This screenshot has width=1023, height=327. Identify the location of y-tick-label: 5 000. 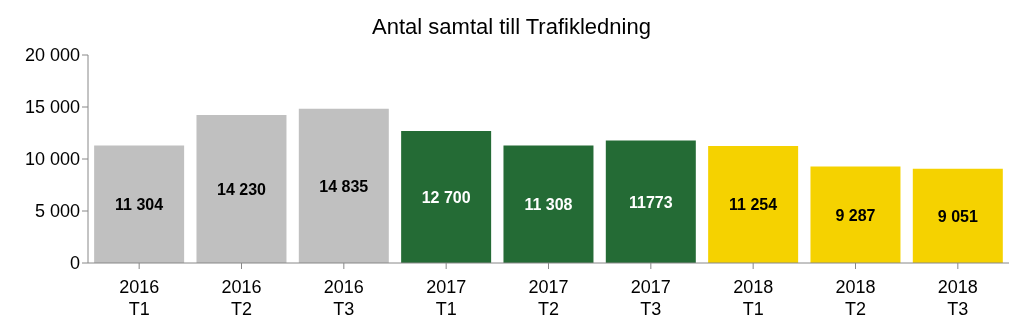
(57, 211).